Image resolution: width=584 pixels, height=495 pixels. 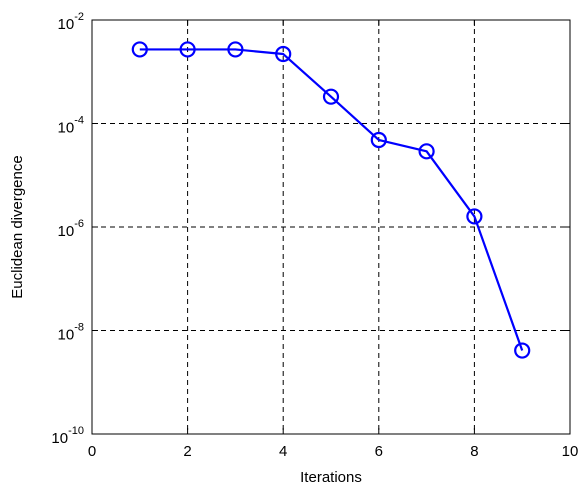 I want to click on y-axis-label: Euclidean divergence, so click(x=17, y=226).